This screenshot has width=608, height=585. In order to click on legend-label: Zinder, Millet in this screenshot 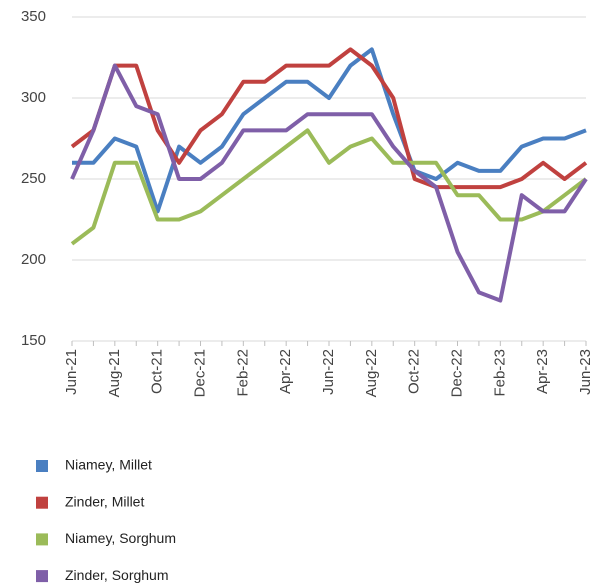, I will do `click(104, 501)`.